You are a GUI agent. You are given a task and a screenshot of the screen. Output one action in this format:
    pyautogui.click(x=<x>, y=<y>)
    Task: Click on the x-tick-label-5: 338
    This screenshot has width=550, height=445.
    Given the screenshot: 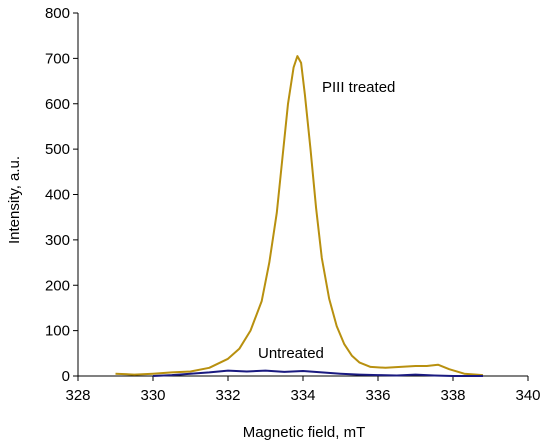 What is the action you would take?
    pyautogui.click(x=452, y=395)
    